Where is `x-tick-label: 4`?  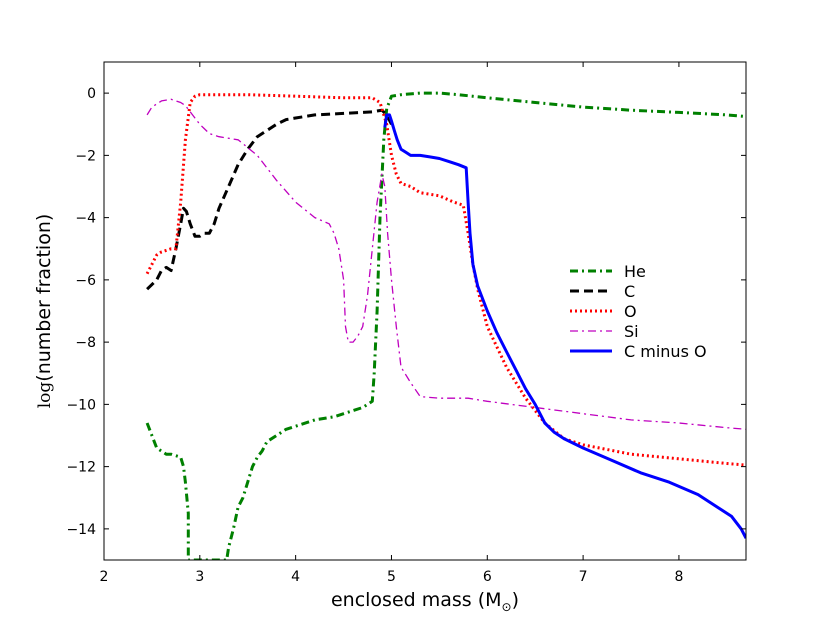 x-tick-label: 4 is located at coordinates (295, 577).